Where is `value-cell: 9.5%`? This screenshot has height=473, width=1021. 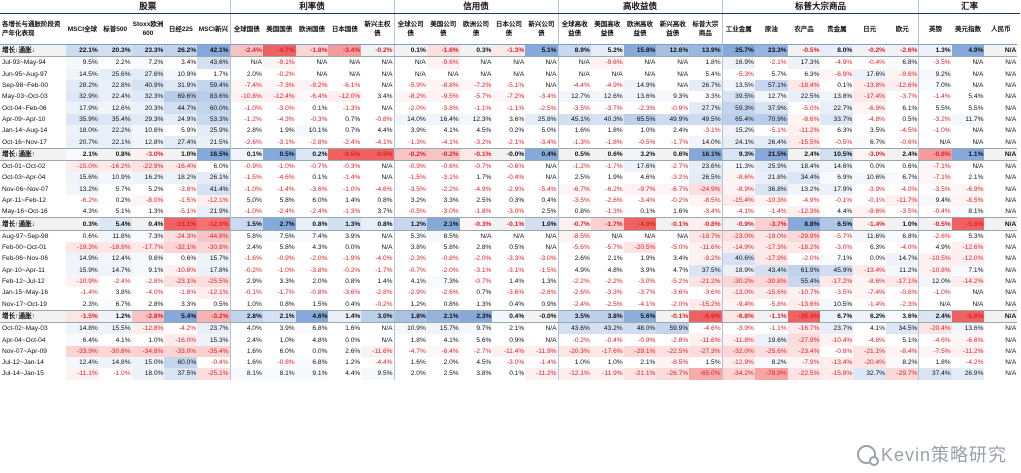
value-cell: 9.5% is located at coordinates (378, 374).